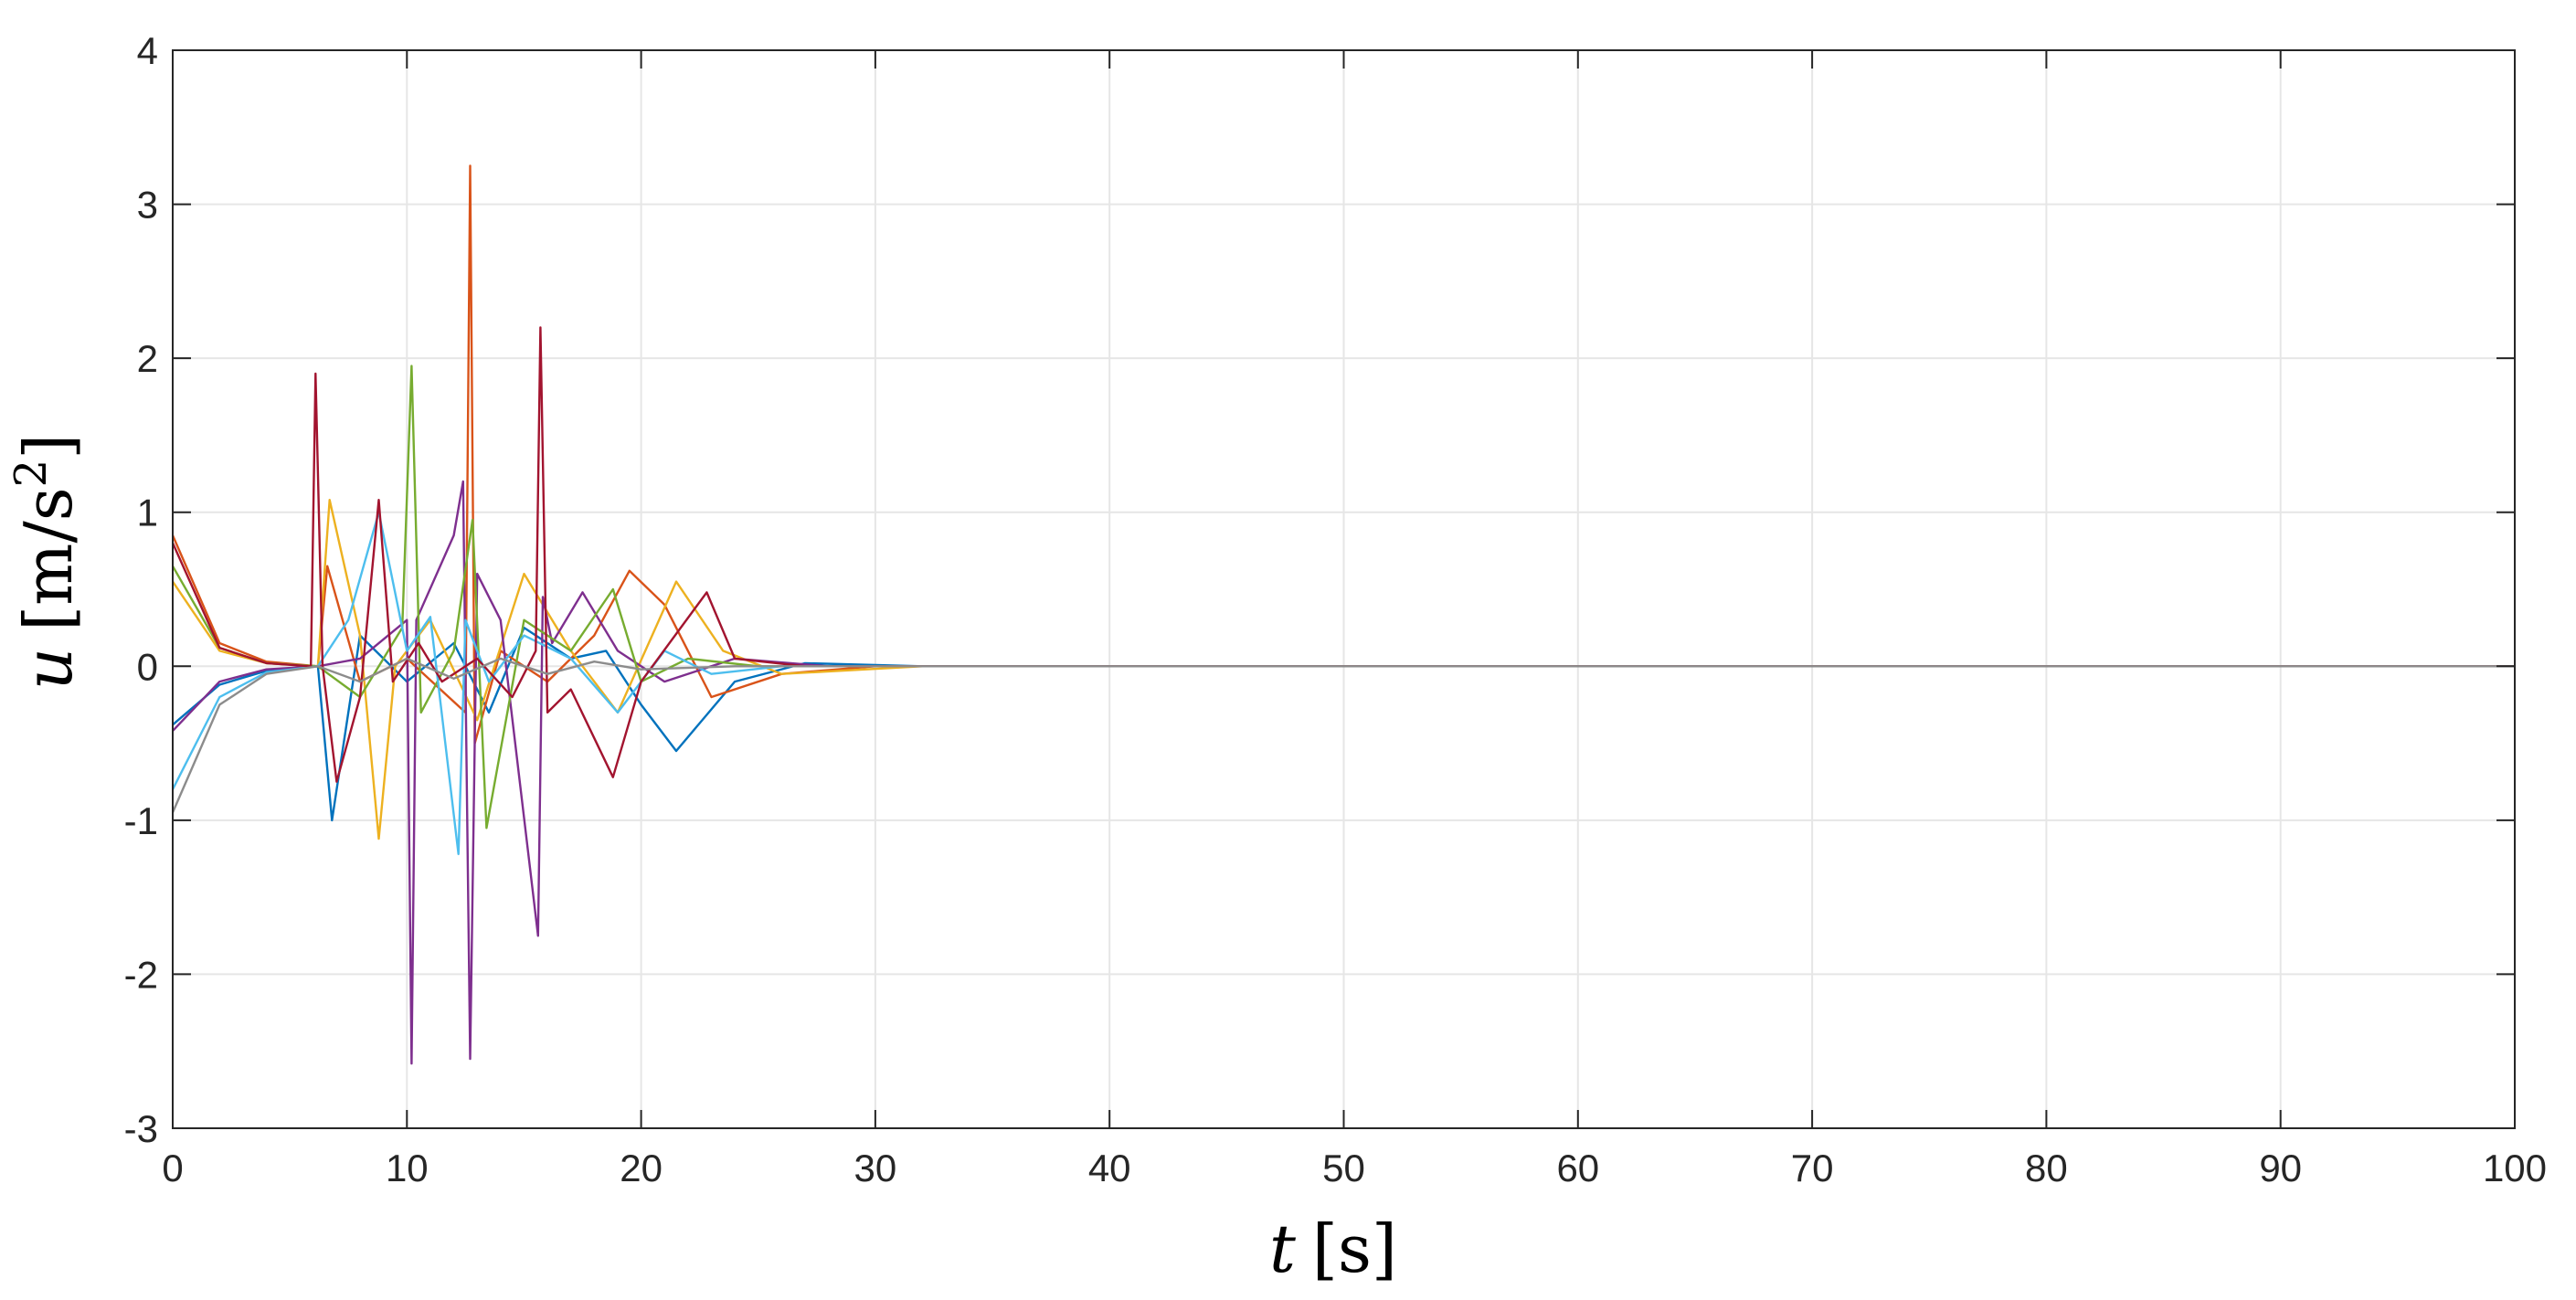  I want to click on x-tick-labels: 0 10 20 30 40 50 60 70 80 90 100, so click(1354, 1168).